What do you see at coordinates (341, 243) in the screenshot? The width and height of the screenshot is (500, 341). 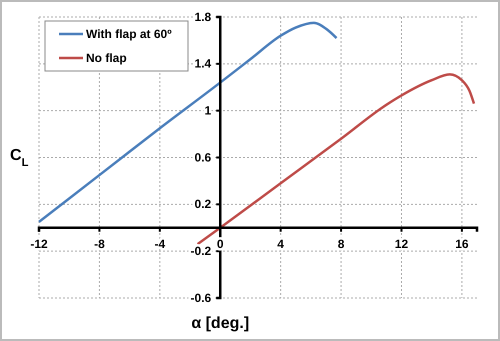 I see `x-tick-label: 8` at bounding box center [341, 243].